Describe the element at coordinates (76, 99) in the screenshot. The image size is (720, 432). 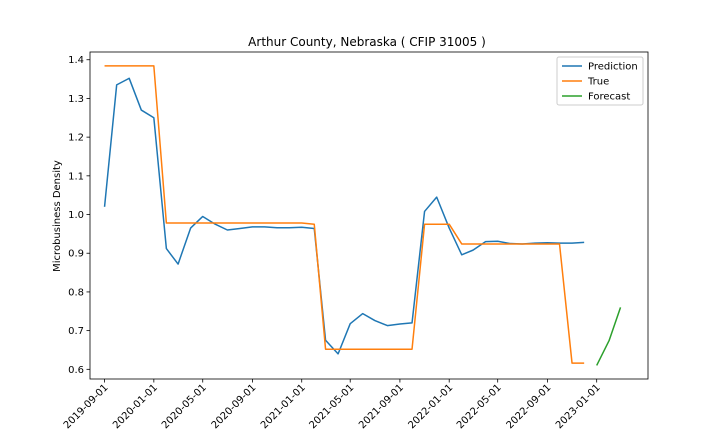
I see `y-tick-label: 1.3` at that location.